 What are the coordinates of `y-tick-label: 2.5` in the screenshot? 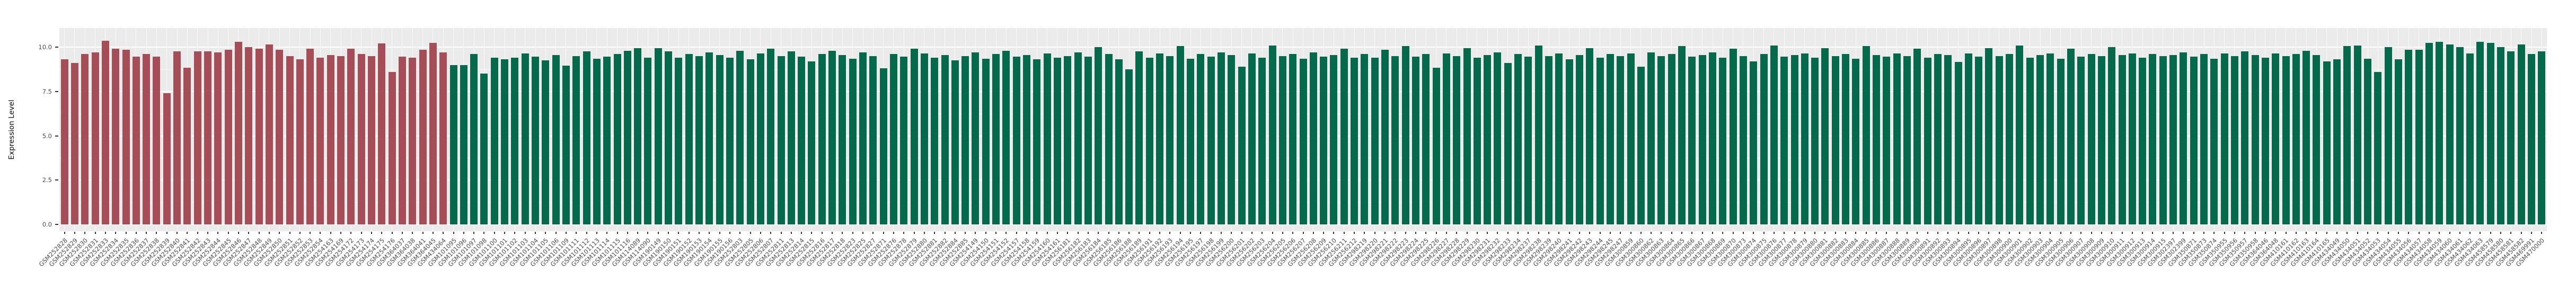 It's located at (47, 180).